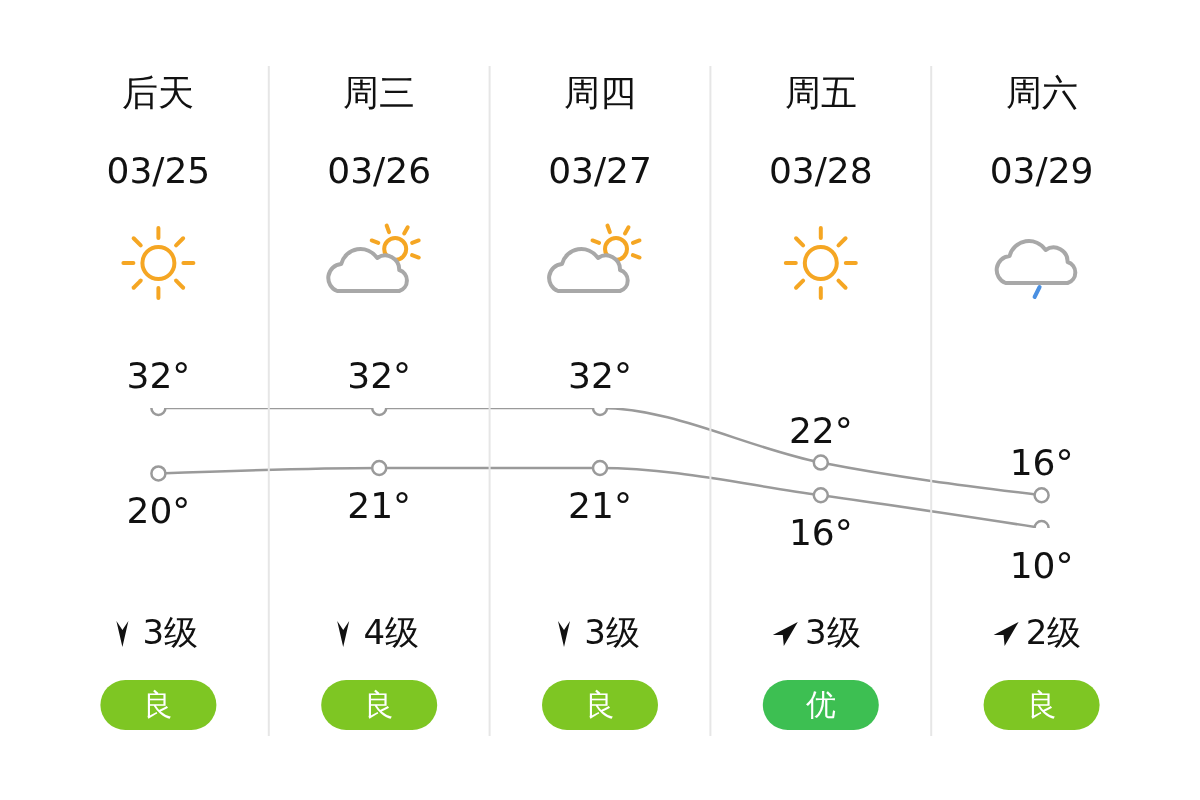 The image size is (1200, 800). I want to click on data-label: 20°, so click(158, 511).